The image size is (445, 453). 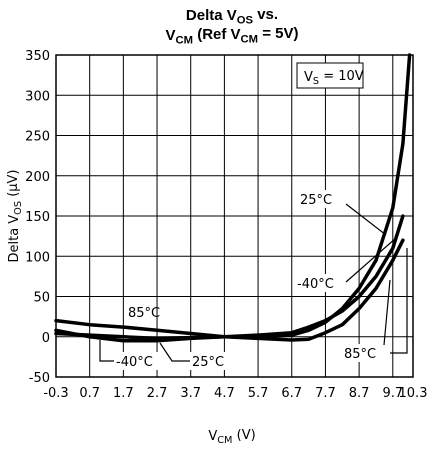 What do you see at coordinates (278, 33) in the screenshot?
I see `text-segment: = 5V)` at bounding box center [278, 33].